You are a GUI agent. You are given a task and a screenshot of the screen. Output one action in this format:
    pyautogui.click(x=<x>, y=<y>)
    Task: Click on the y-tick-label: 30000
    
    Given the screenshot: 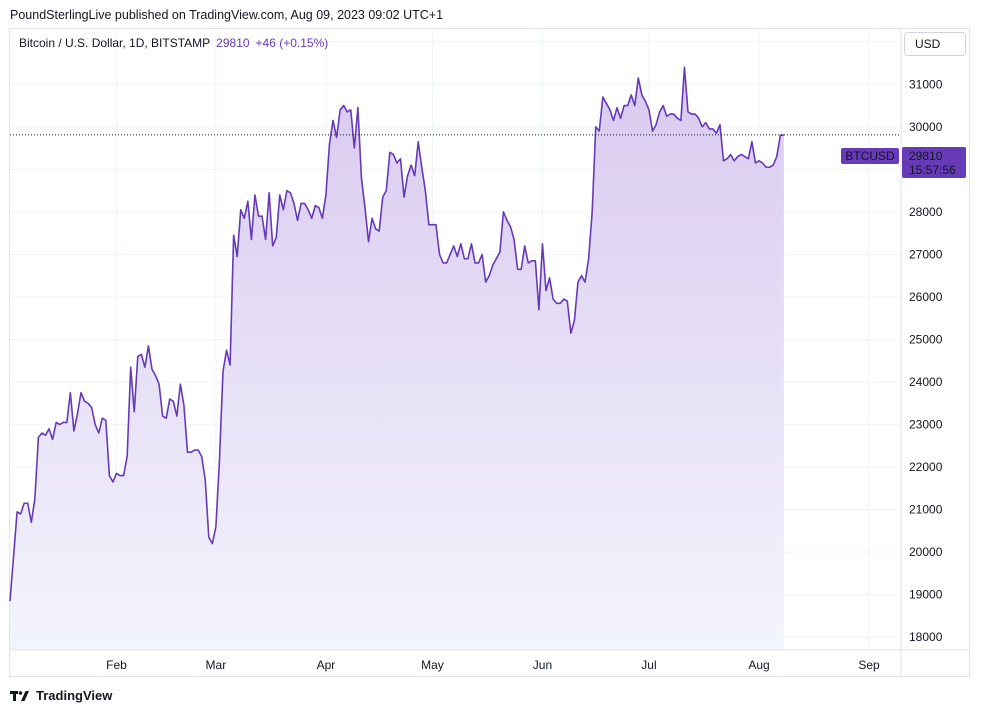 What is the action you would take?
    pyautogui.click(x=926, y=127)
    